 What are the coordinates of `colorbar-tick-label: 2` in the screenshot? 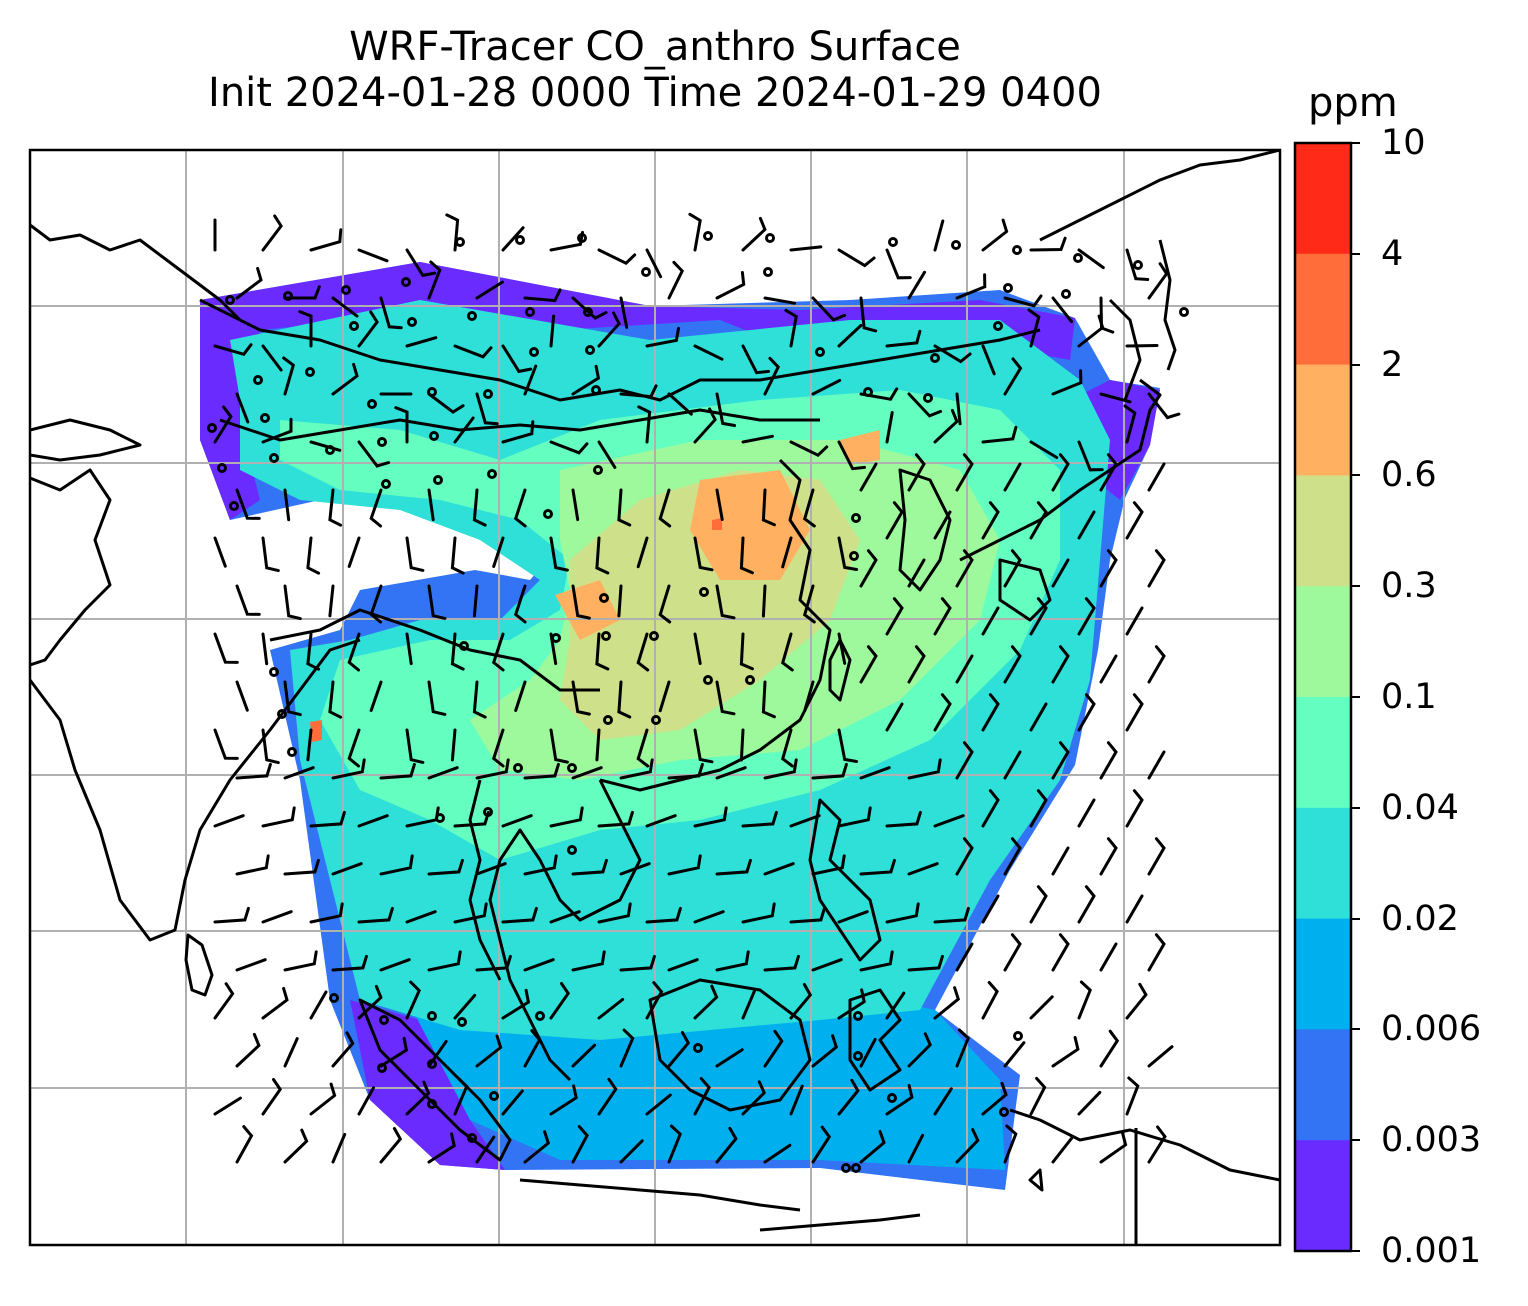 It's located at (1392, 364).